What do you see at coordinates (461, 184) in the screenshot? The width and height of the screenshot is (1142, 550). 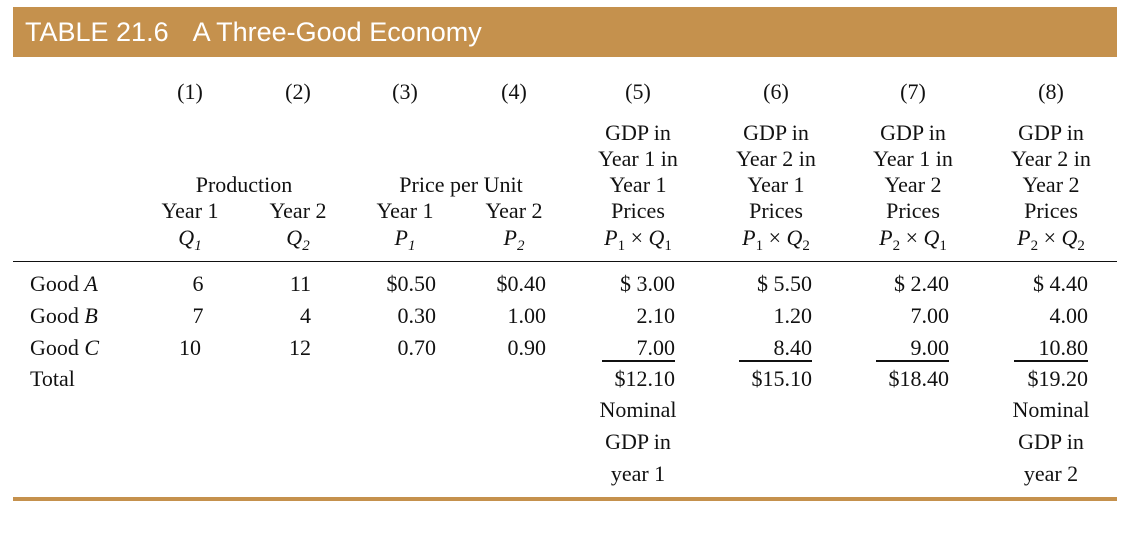 I see `price-per-unit-header: Price per Unit` at bounding box center [461, 184].